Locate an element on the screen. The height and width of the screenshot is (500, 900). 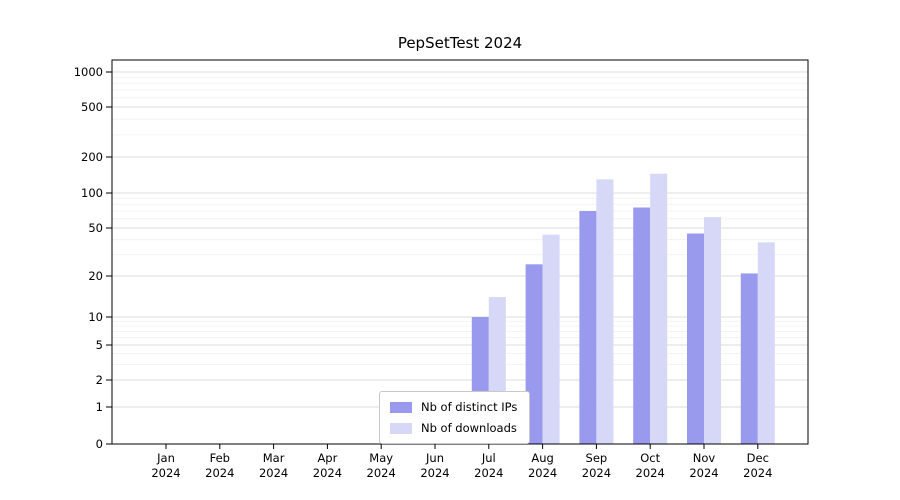
y-tick-label: 0 is located at coordinates (99, 444).